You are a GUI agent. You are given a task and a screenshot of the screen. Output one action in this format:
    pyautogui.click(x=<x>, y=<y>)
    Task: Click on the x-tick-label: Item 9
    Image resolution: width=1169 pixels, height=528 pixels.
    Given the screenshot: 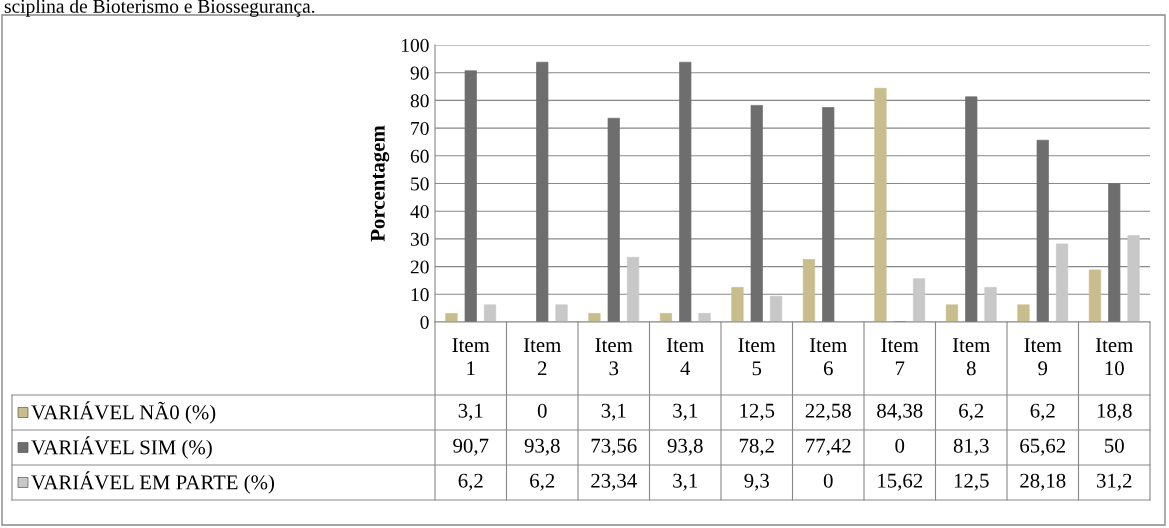 What is the action you would take?
    pyautogui.click(x=1043, y=357)
    